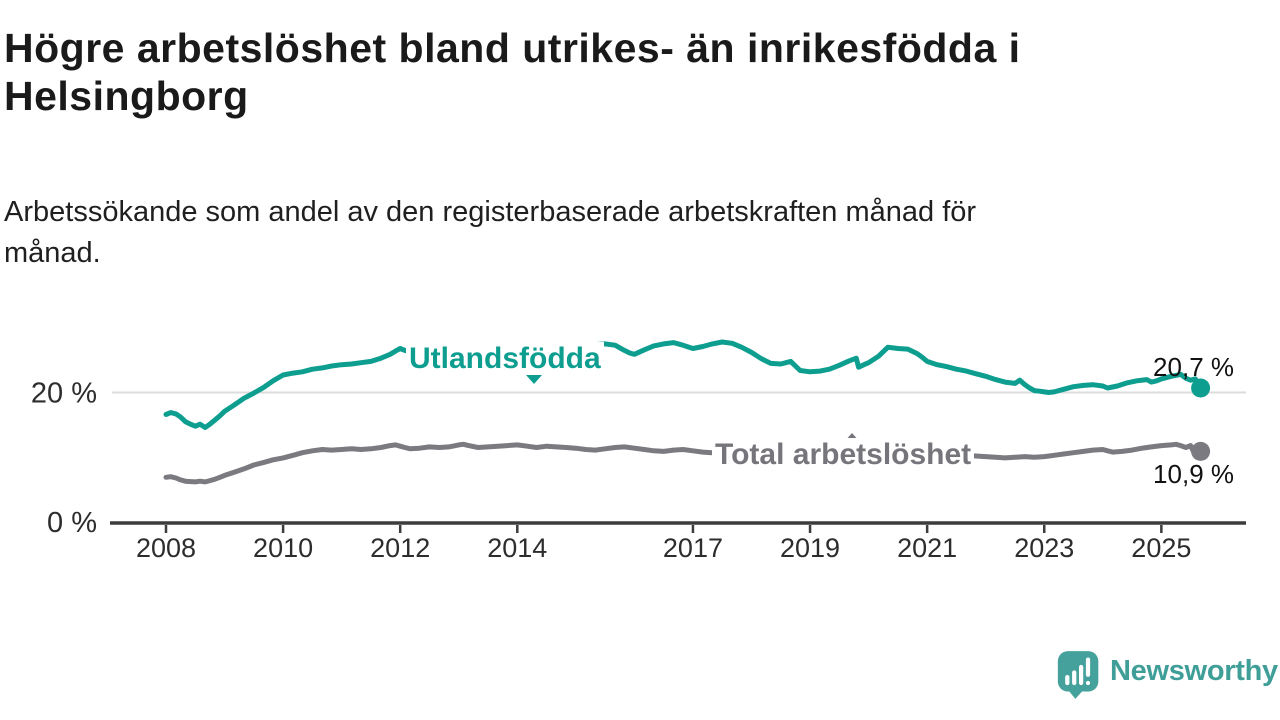 The image size is (1280, 720). What do you see at coordinates (927, 548) in the screenshot?
I see `x-axis-tick-label: 2021` at bounding box center [927, 548].